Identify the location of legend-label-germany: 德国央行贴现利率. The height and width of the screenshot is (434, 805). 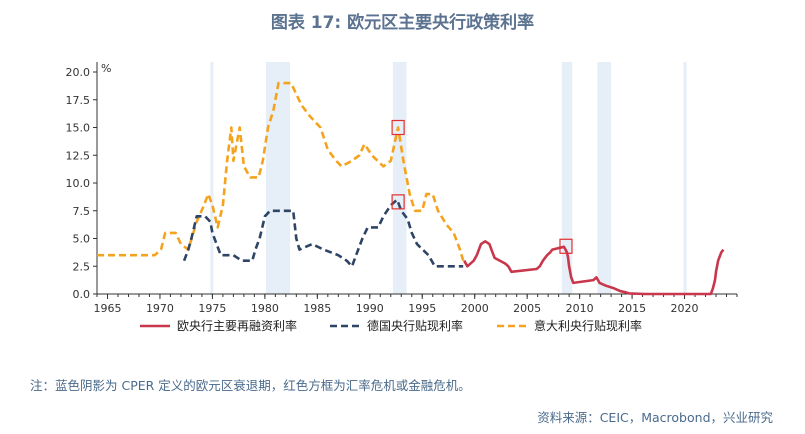
(415, 325).